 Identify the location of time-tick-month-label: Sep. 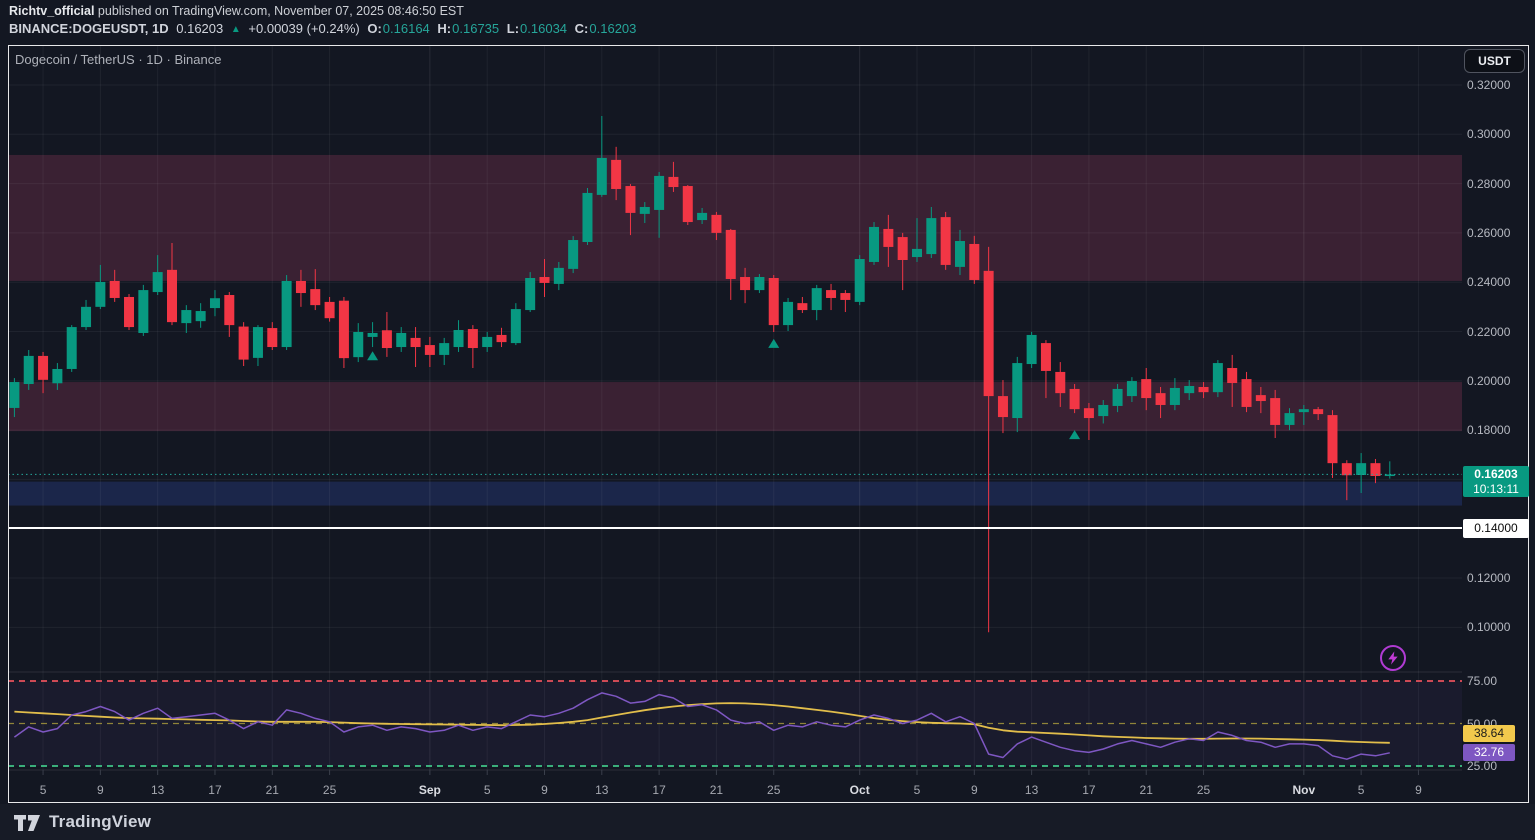
(429, 790).